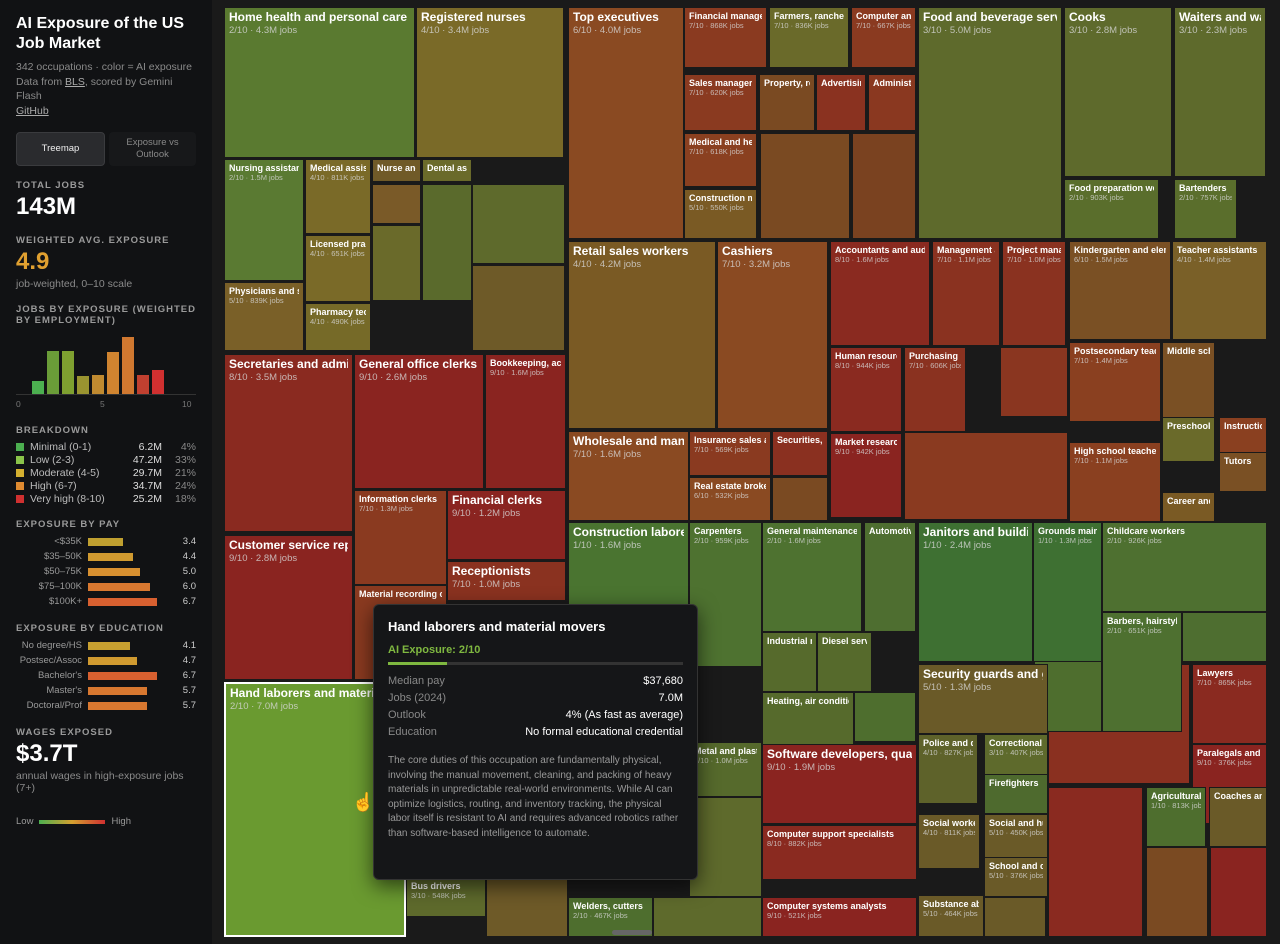  I want to click on scroll-handle, so click(632, 932).